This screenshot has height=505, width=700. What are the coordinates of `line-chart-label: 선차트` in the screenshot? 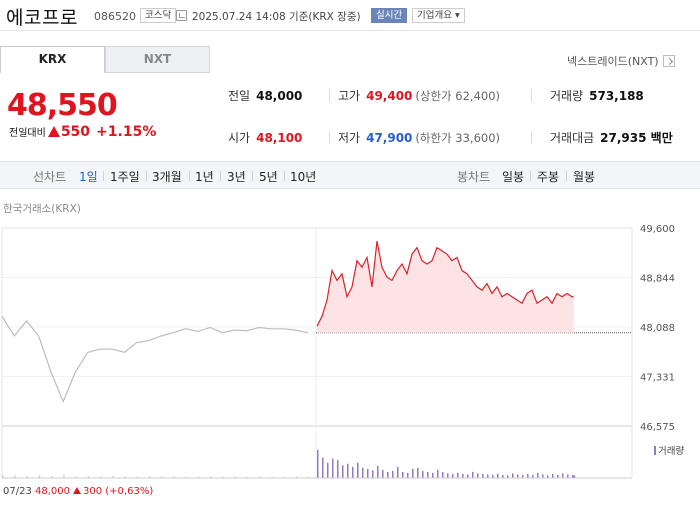 It's located at (50, 177).